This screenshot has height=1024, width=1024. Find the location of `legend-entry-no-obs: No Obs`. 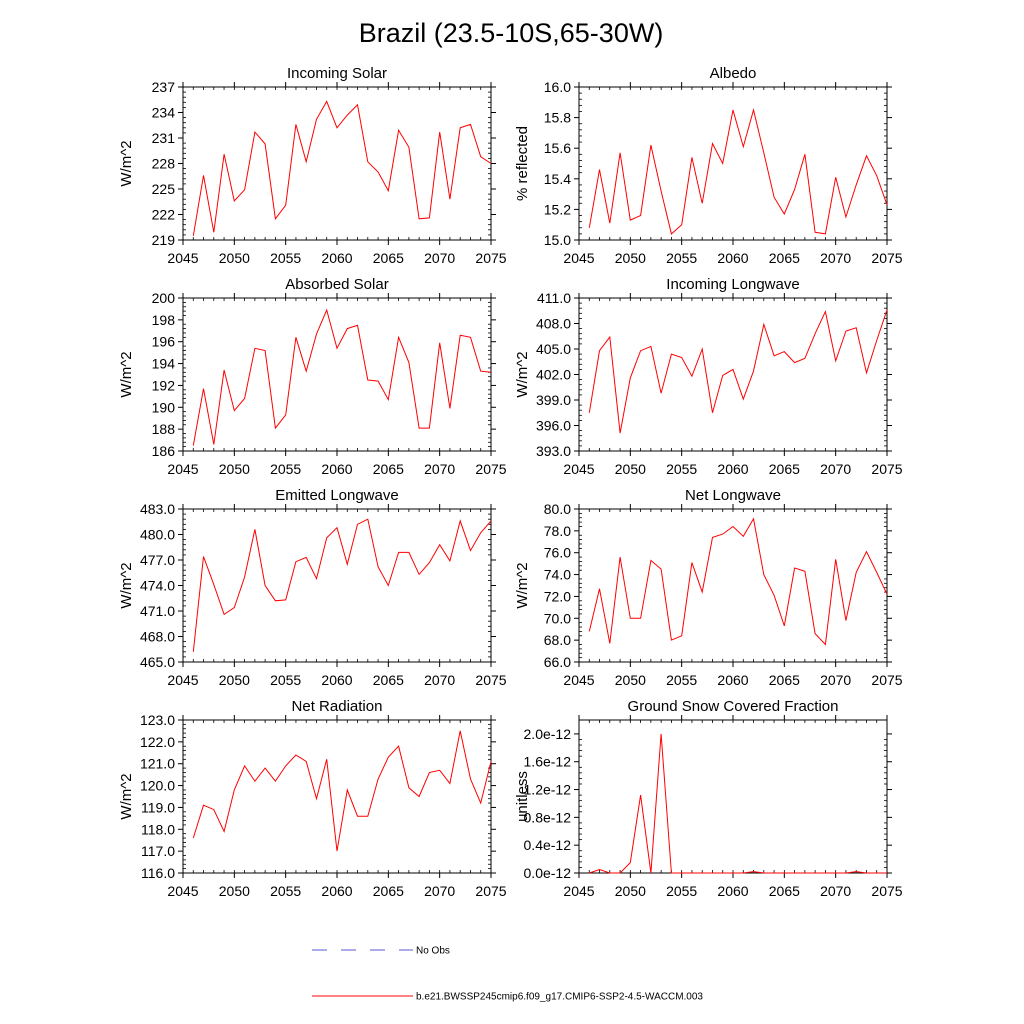

legend-entry-no-obs: No Obs is located at coordinates (381, 951).